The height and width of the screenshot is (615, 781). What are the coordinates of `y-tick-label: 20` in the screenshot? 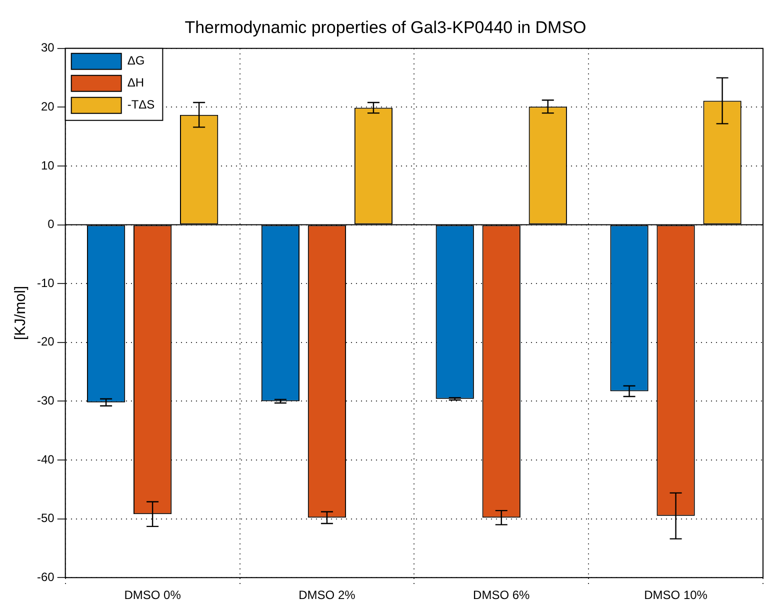 It's located at (47, 107).